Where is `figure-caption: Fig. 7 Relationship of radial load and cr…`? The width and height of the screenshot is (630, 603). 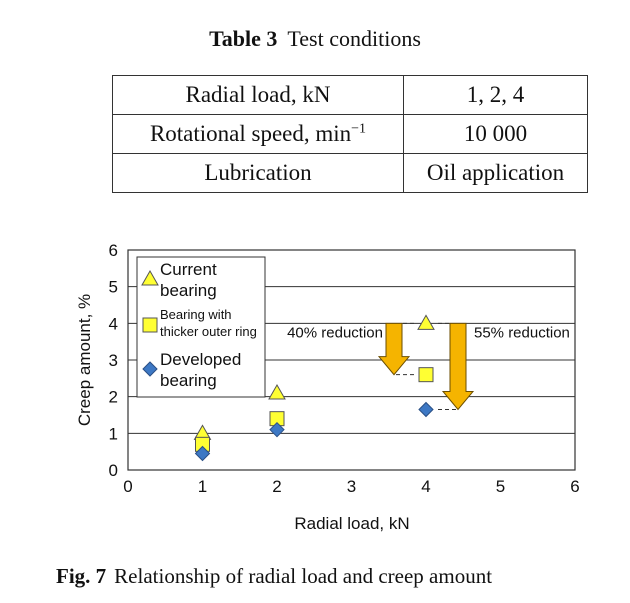
figure-caption: Fig. 7 Relationship of radial load and cr… is located at coordinates (274, 576).